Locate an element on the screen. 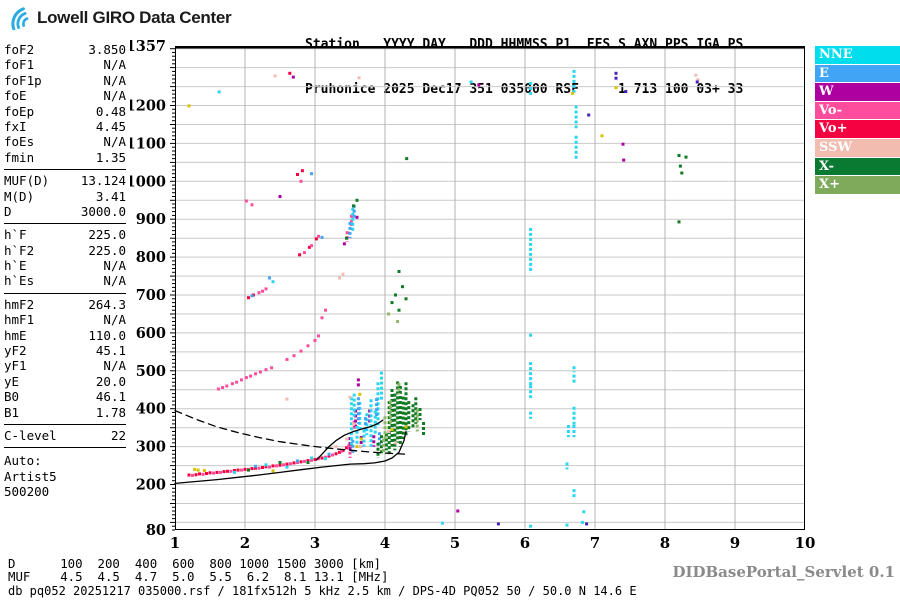 Image resolution: width=900 pixels, height=600 pixels. param-row: B0 46.1 is located at coordinates (65, 396).